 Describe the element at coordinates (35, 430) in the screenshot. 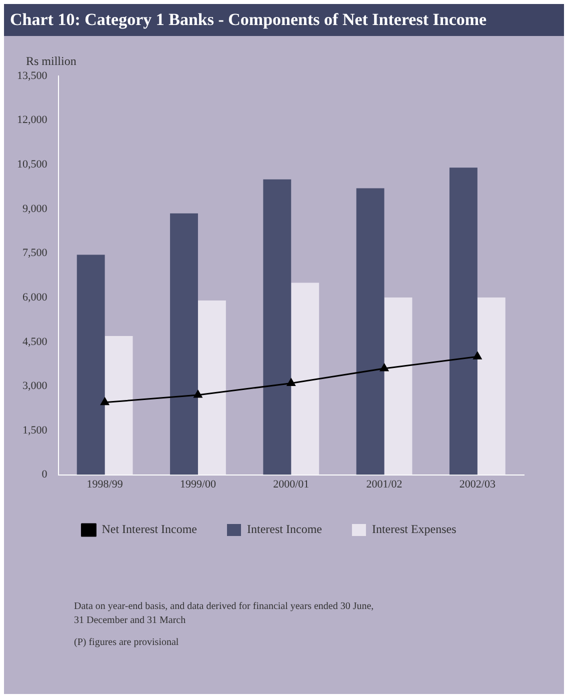

I see `y-tick-label: 1,500` at that location.